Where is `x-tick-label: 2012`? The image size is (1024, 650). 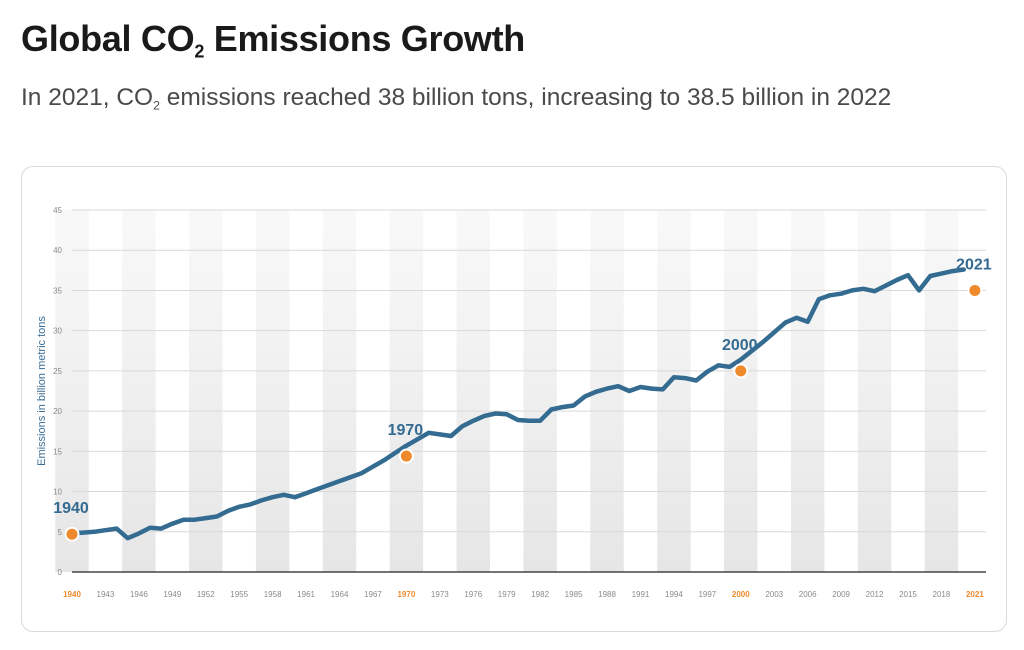
x-tick-label: 2012 is located at coordinates (875, 594).